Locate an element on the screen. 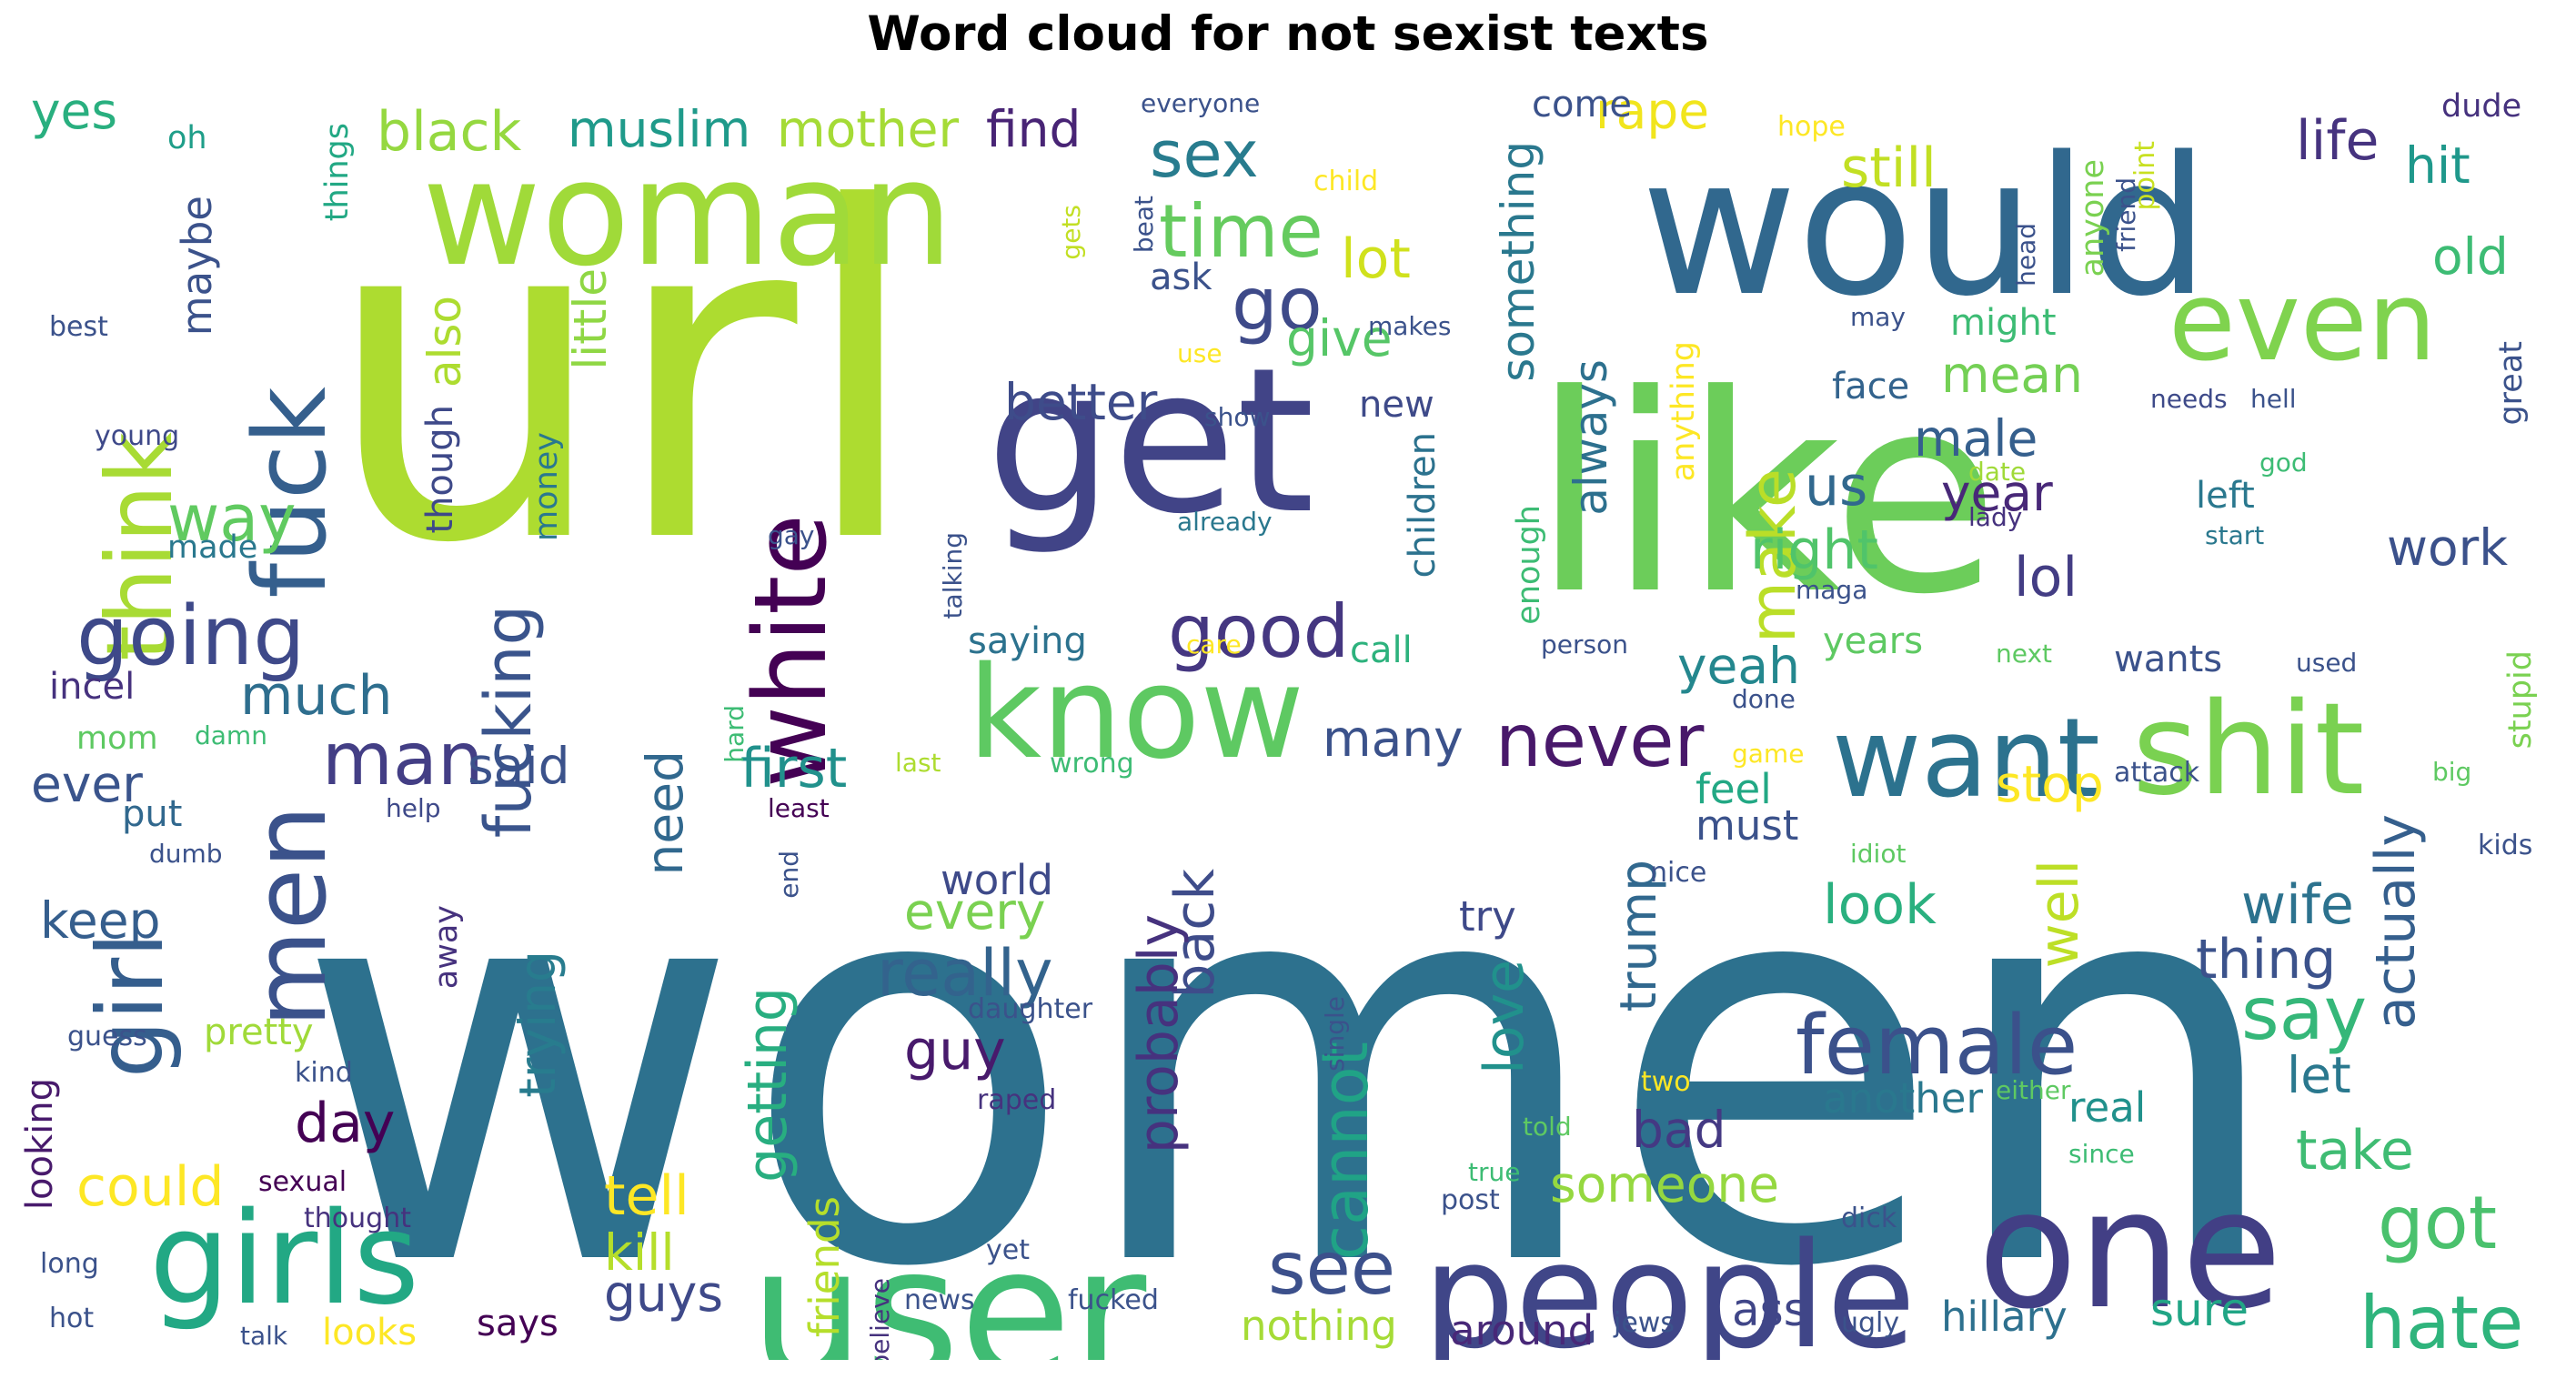  word-years: years is located at coordinates (1873, 641).